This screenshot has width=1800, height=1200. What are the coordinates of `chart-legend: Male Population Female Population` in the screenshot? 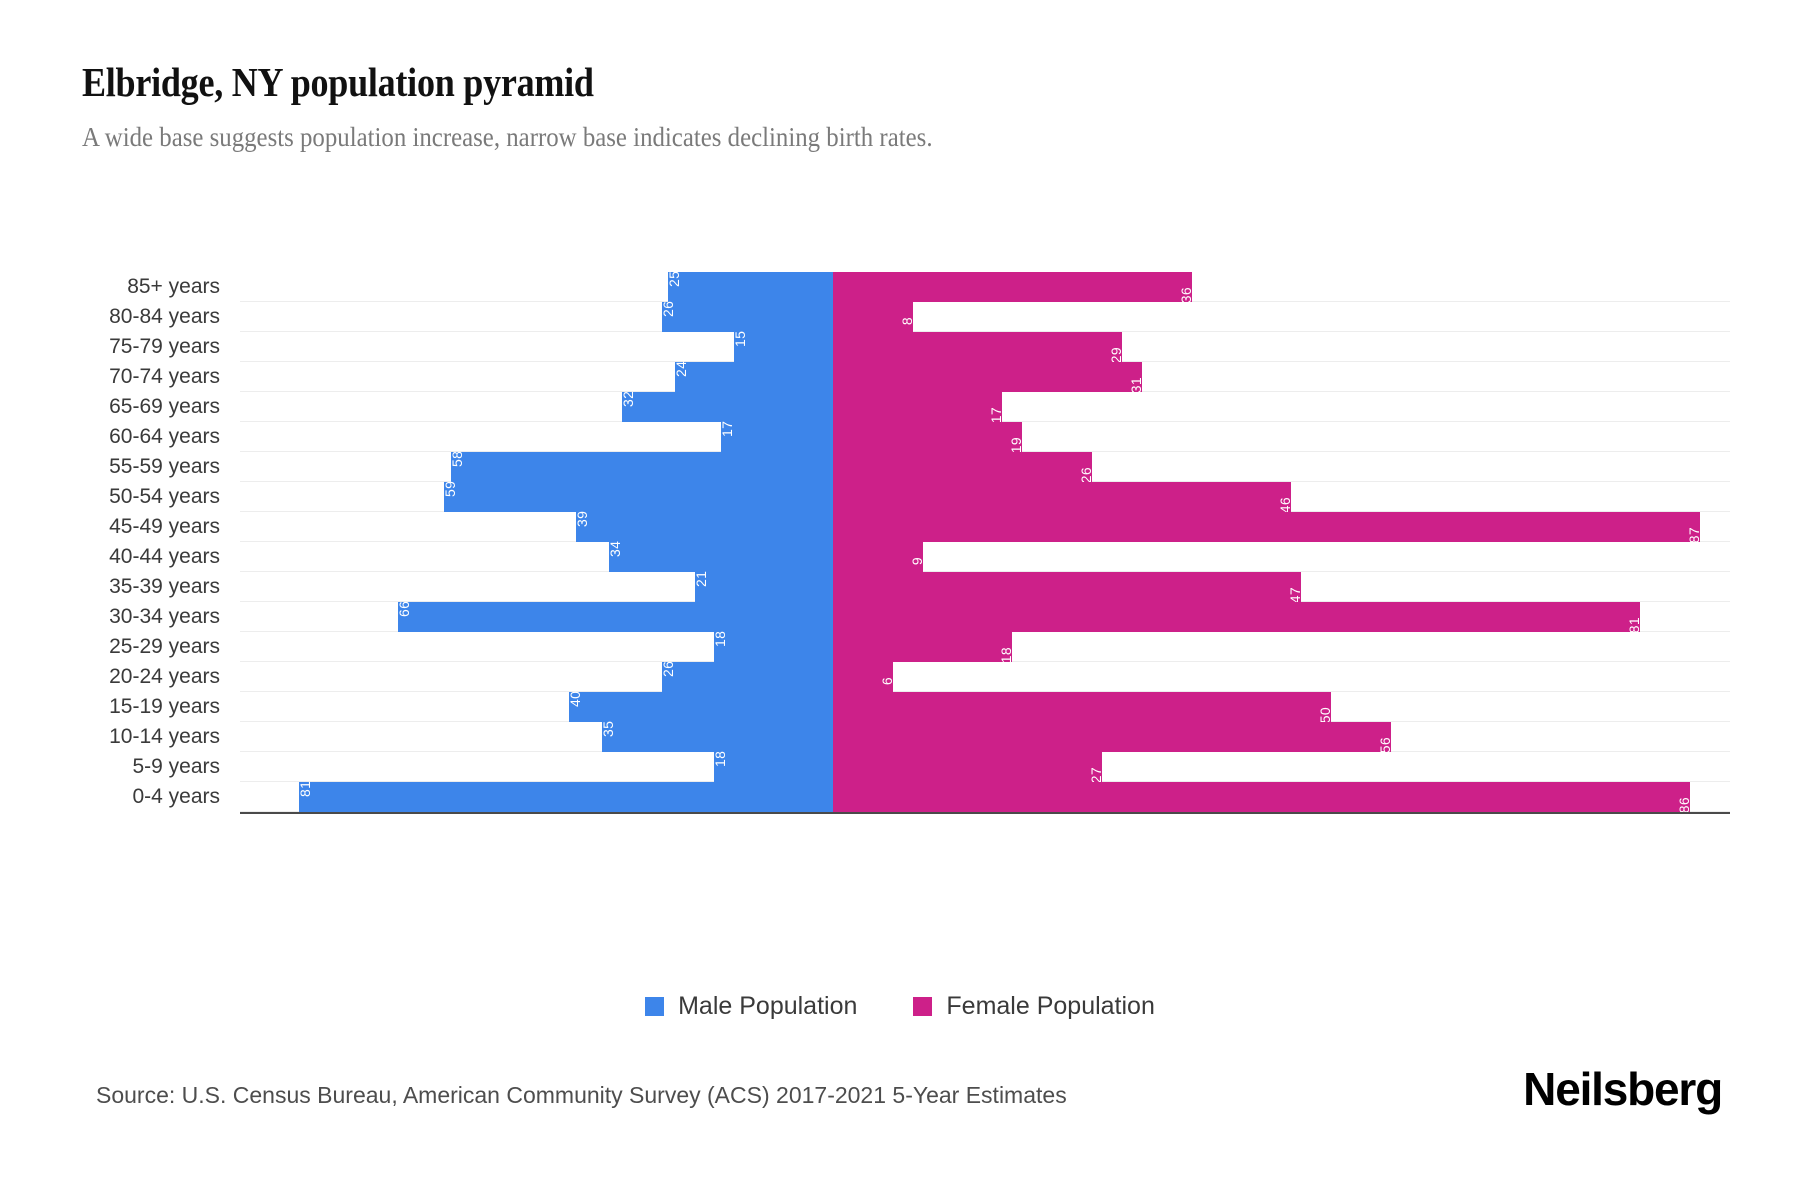 It's located at (900, 1006).